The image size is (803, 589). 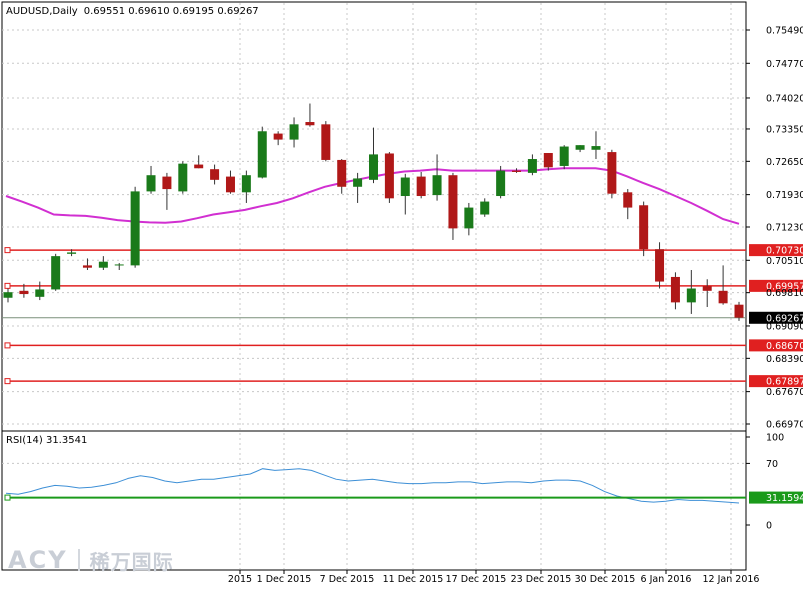 I want to click on current-price-tag-text: 0.69267, so click(x=784, y=318).